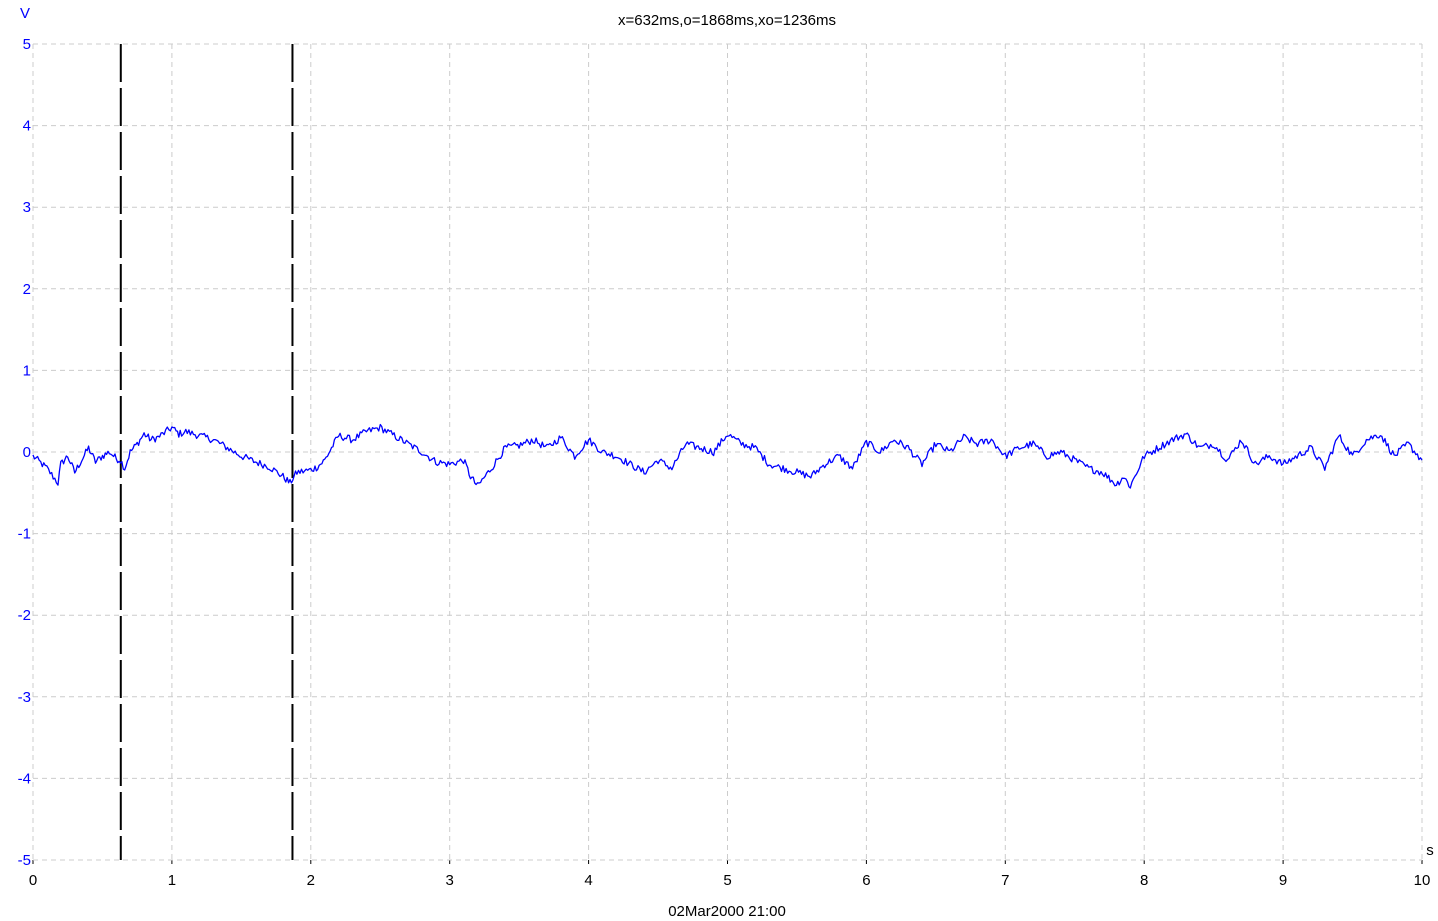  I want to click on x-tick-label: 9, so click(1283, 880).